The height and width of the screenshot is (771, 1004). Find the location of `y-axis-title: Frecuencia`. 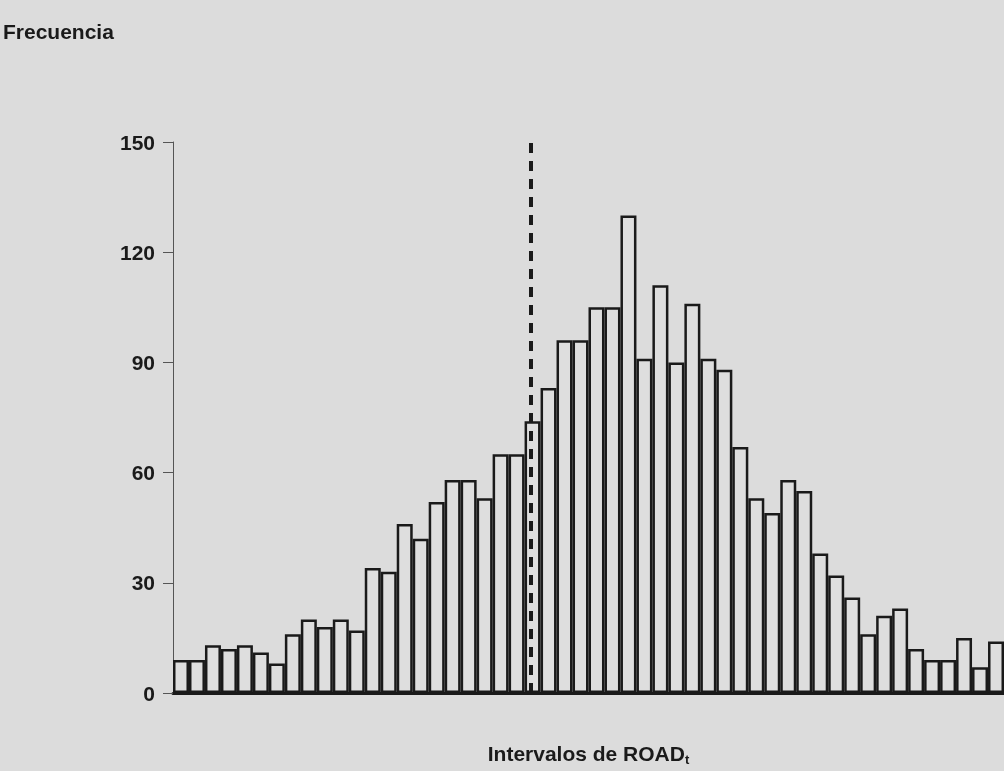

y-axis-title: Frecuencia is located at coordinates (59, 31).